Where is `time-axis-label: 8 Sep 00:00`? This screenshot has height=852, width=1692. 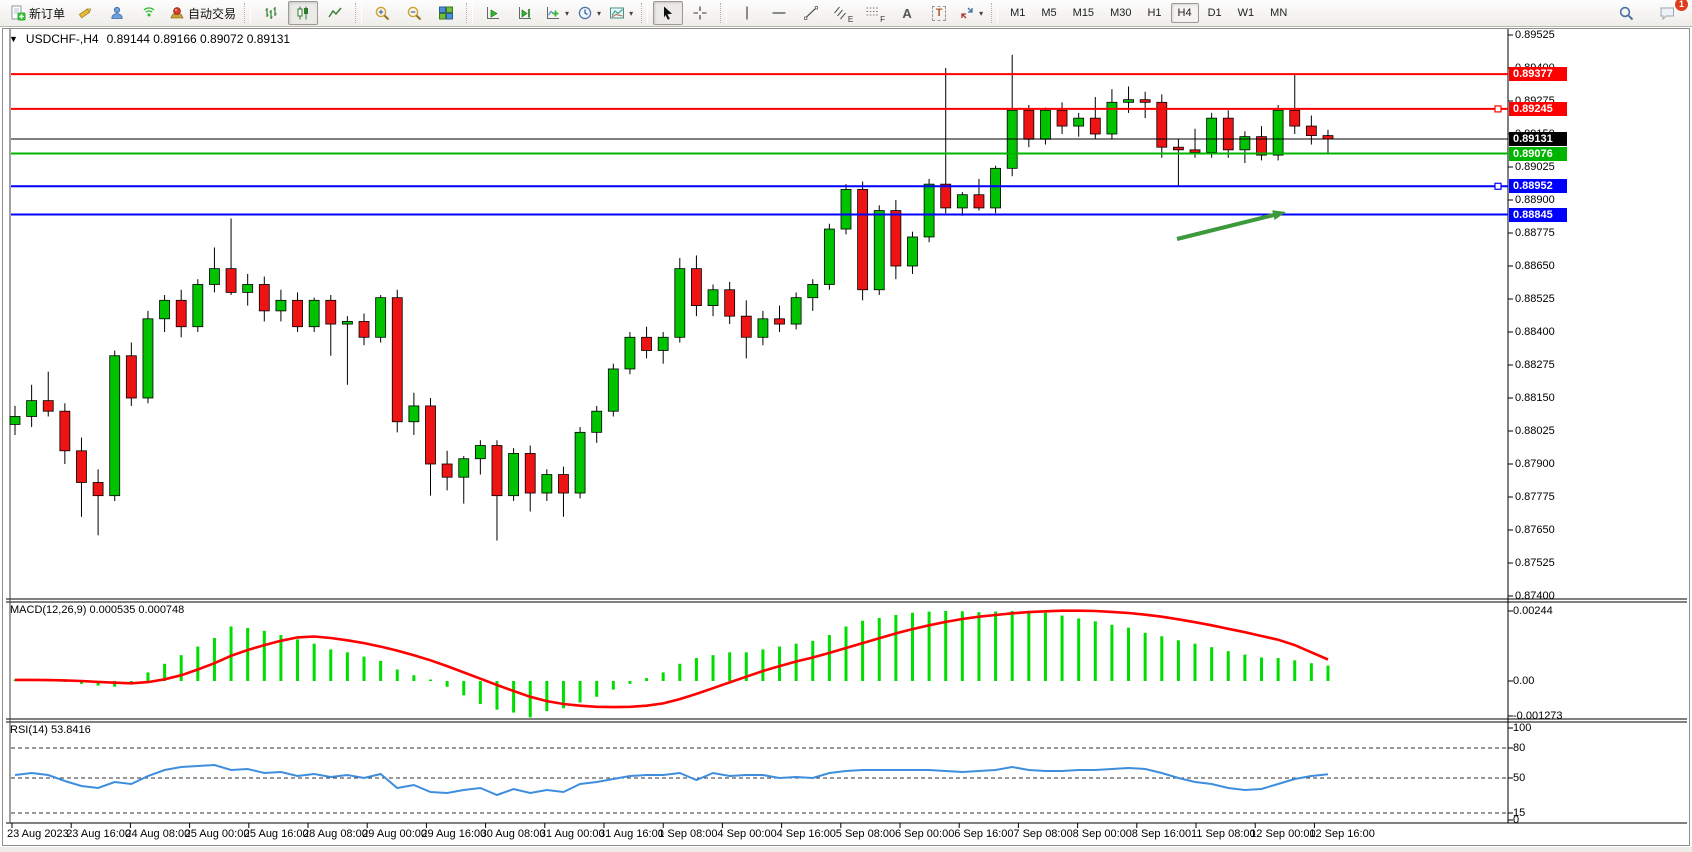 time-axis-label: 8 Sep 00:00 is located at coordinates (1102, 834).